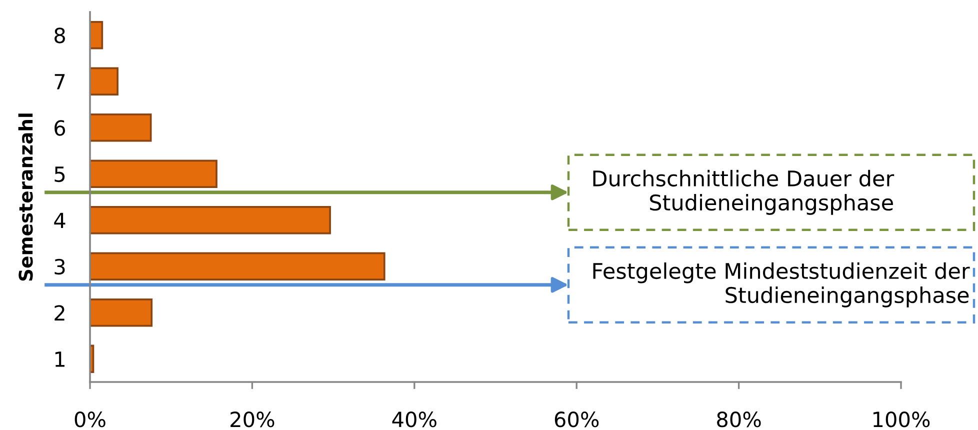 This screenshot has width=978, height=430. Describe the element at coordinates (59, 82) in the screenshot. I see `y-tick-label: 7` at that location.